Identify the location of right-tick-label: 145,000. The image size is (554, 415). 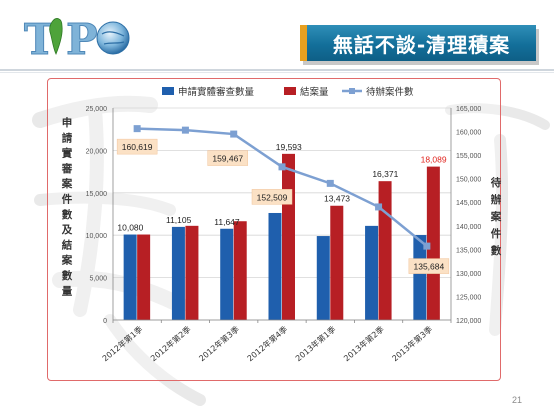
(468, 203).